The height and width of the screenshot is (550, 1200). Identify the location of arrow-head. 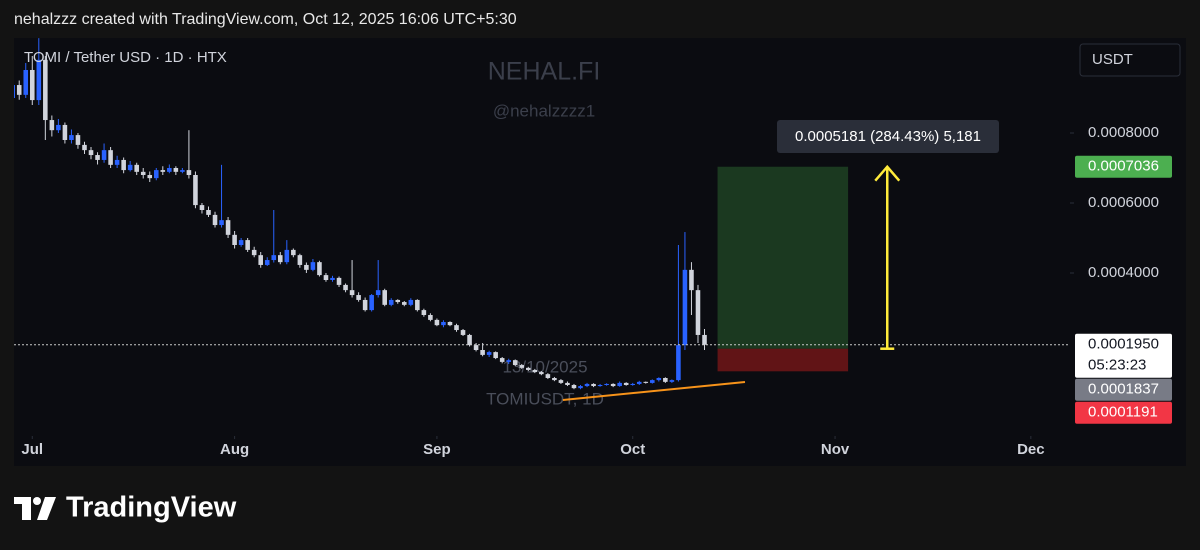
(887, 173).